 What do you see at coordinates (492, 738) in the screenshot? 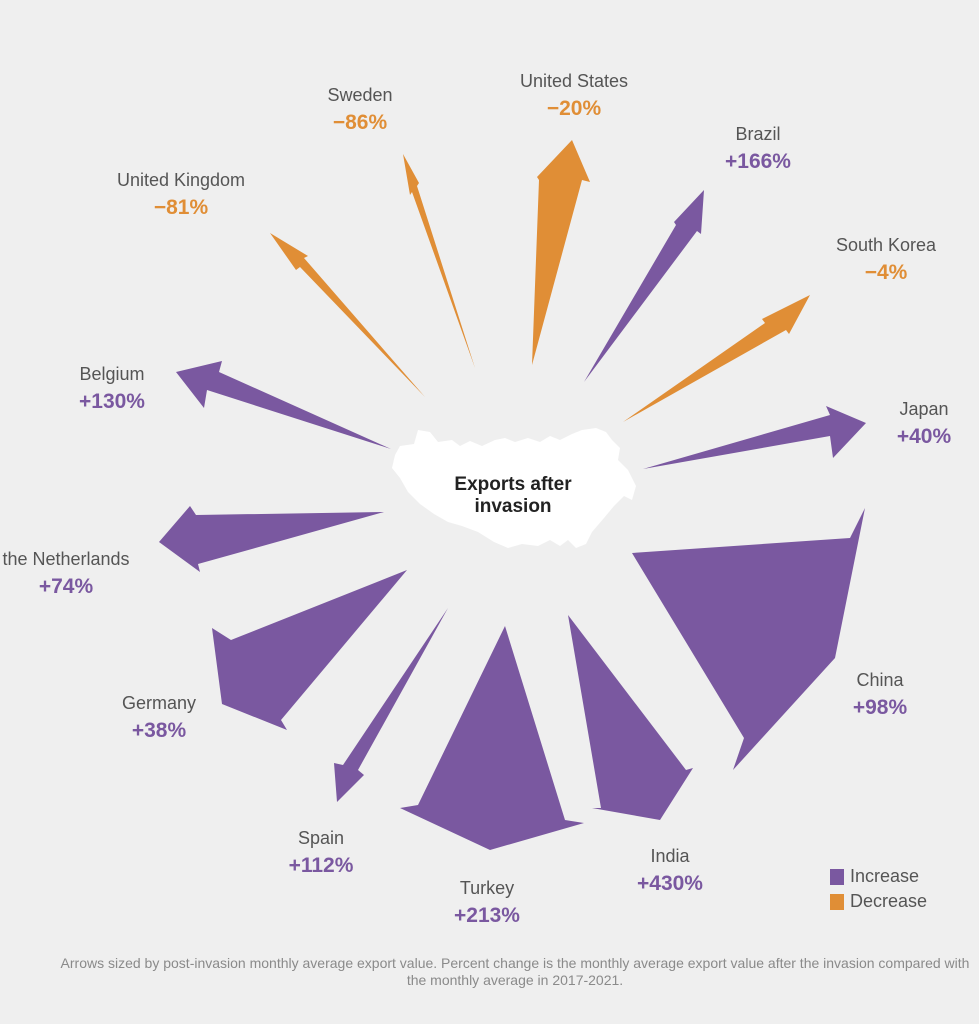
I see `arrow-turkey` at bounding box center [492, 738].